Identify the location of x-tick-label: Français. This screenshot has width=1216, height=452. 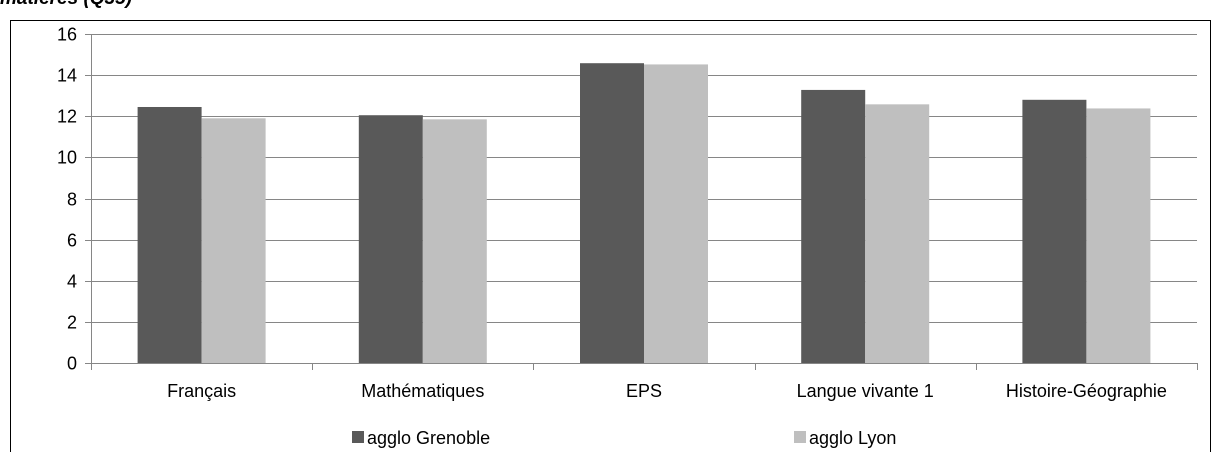
(201, 391).